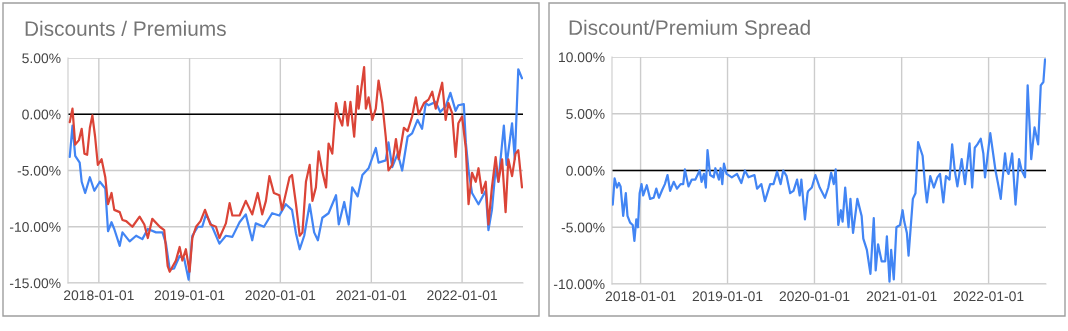 The width and height of the screenshot is (1068, 331). Describe the element at coordinates (689, 29) in the screenshot. I see `chart-title: Discount/Premium Spread` at that location.